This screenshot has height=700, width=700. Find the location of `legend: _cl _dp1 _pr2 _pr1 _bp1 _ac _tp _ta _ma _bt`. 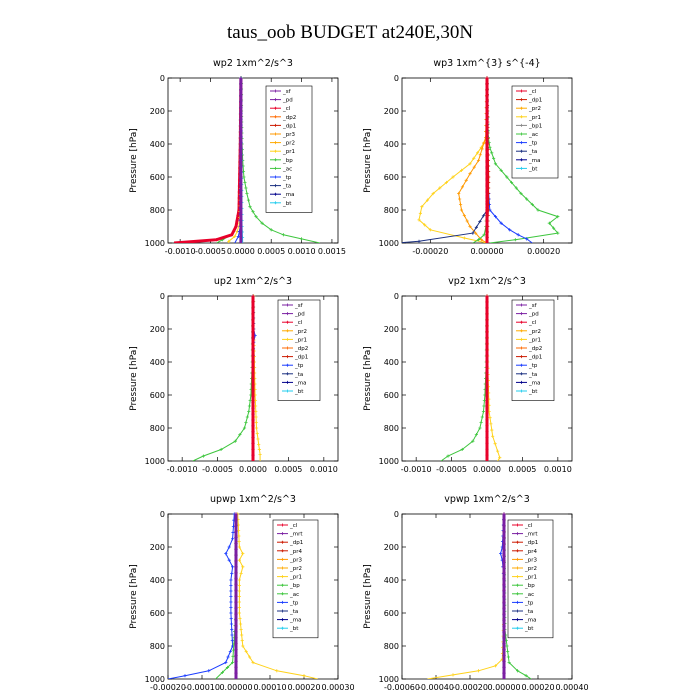

legend: _cl _dp1 _pr2 _pr1 _bp1 _ac _tp _ta _ma _bt is located at coordinates (535, 132).